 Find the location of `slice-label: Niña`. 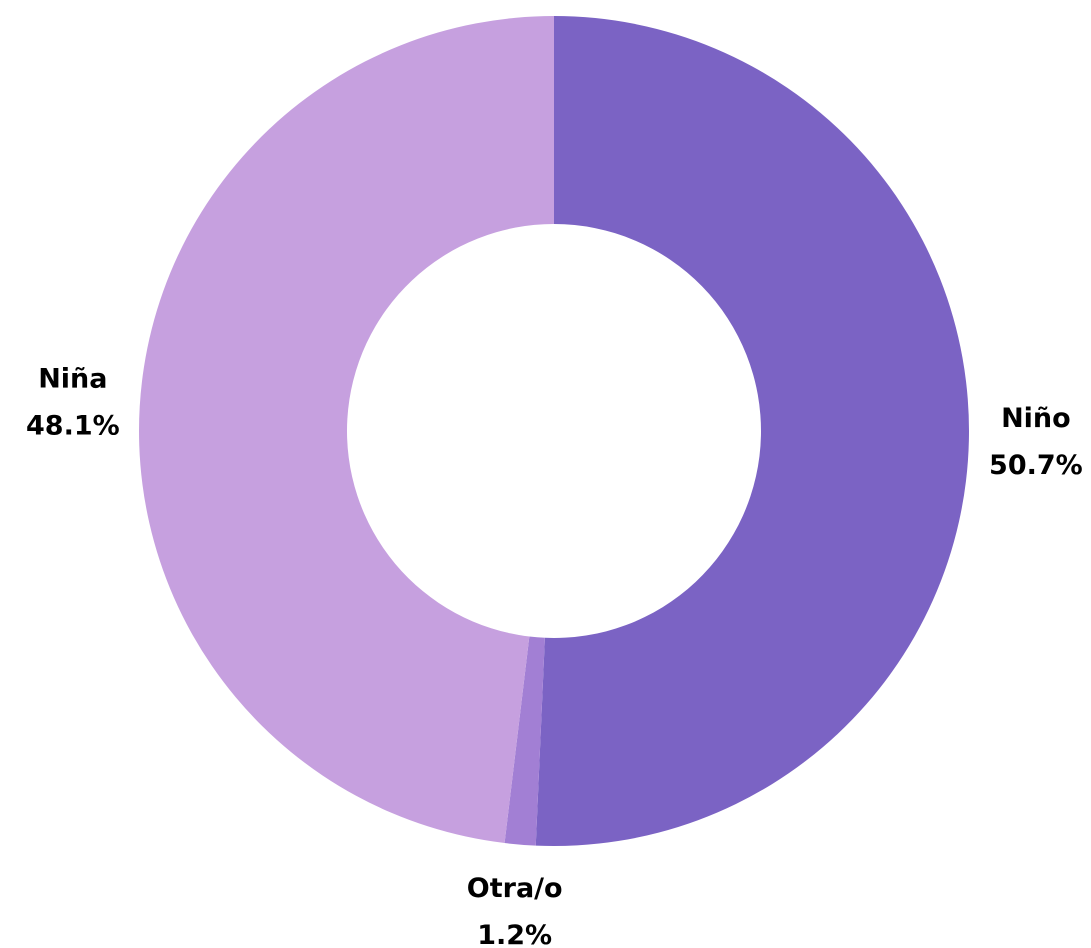

slice-label: Niña is located at coordinates (72, 379).